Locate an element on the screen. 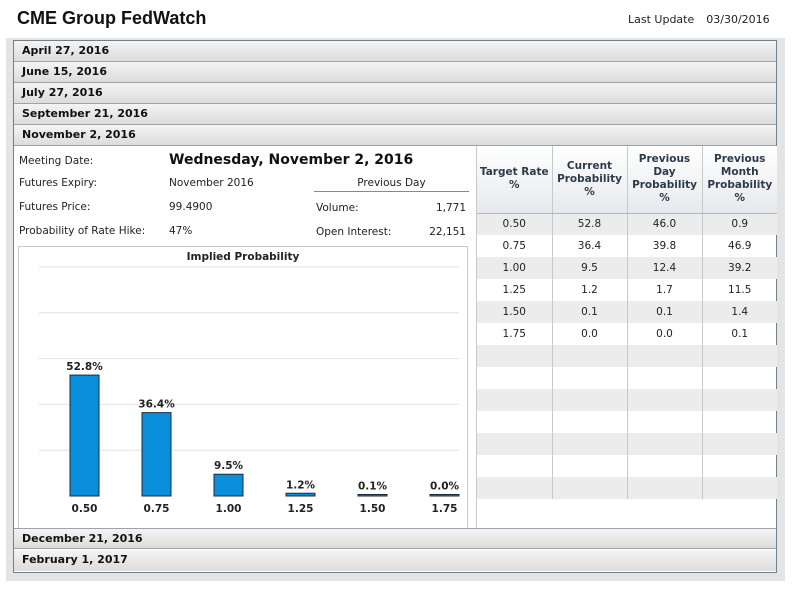 This screenshot has height=589, width=797. x-tick-label: 1.50 is located at coordinates (373, 509).